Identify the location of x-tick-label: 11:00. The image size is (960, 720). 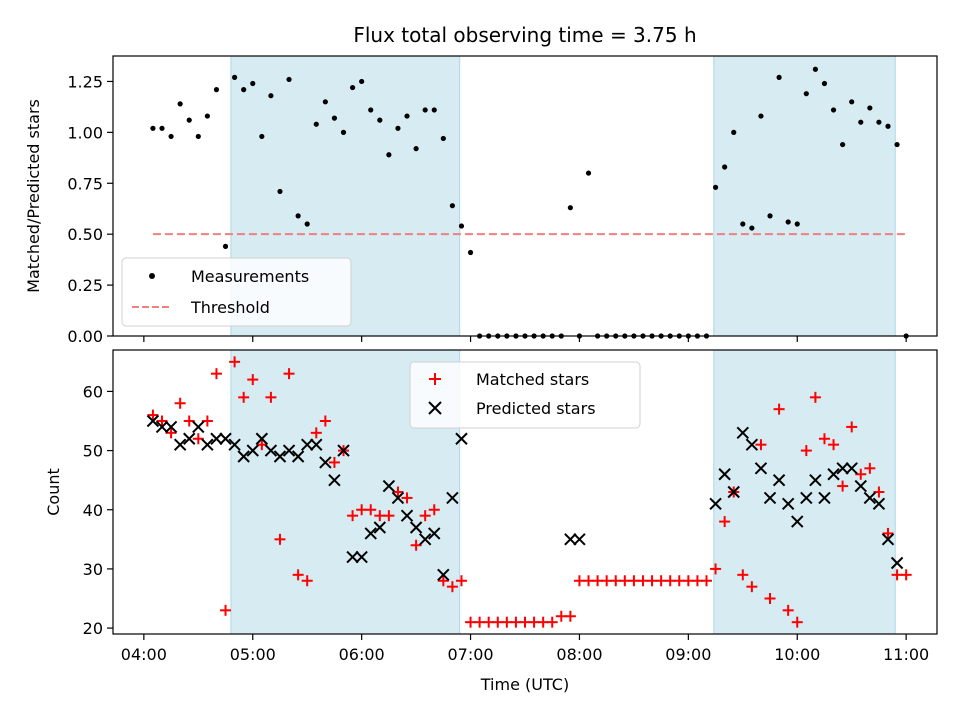
(906, 654).